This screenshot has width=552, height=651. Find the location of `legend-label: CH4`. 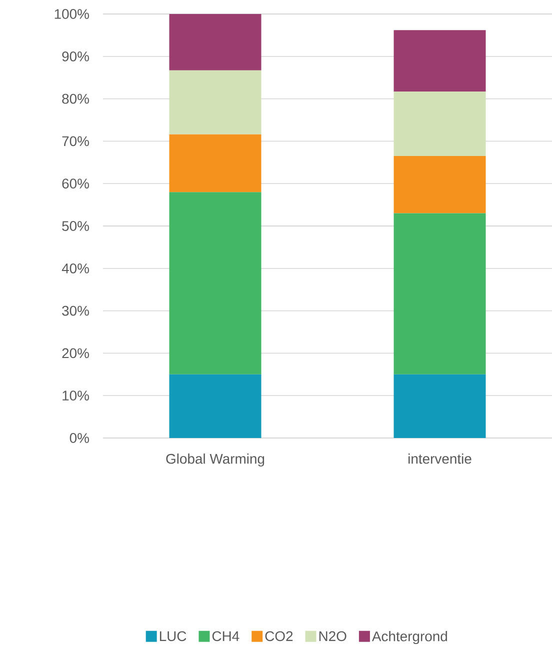

legend-label: CH4 is located at coordinates (226, 636).